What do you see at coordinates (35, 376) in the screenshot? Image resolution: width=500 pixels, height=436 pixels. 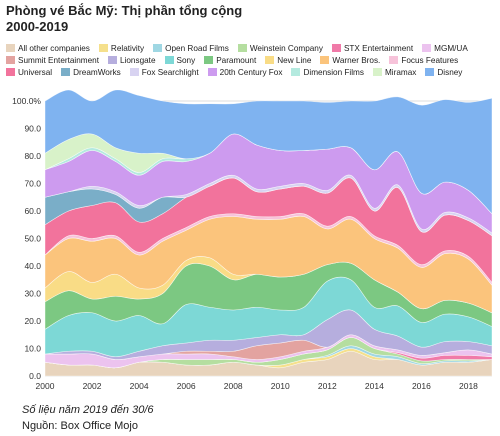 I see `y-tick-label: 0.0` at bounding box center [35, 376].